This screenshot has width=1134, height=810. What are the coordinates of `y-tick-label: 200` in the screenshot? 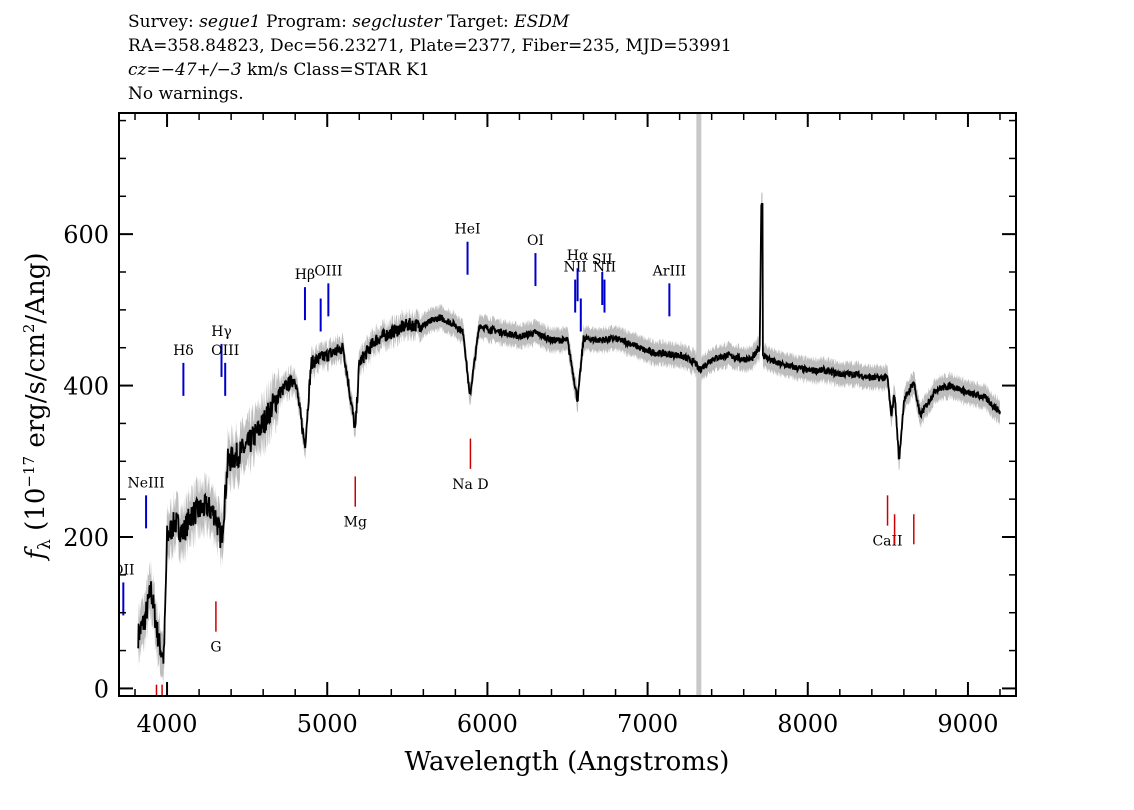 It's located at (86, 538).